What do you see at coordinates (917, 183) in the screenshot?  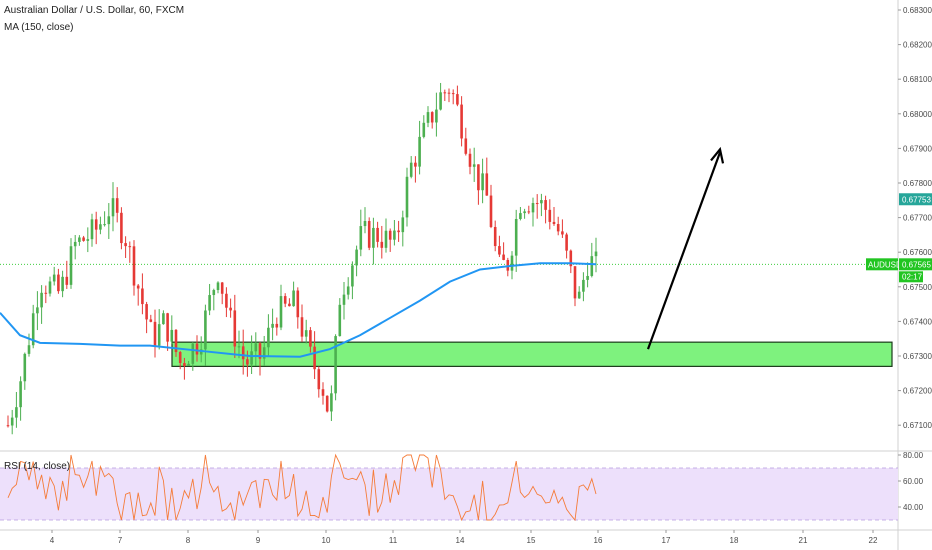 I see `price-axis-label: 0.67800` at bounding box center [917, 183].